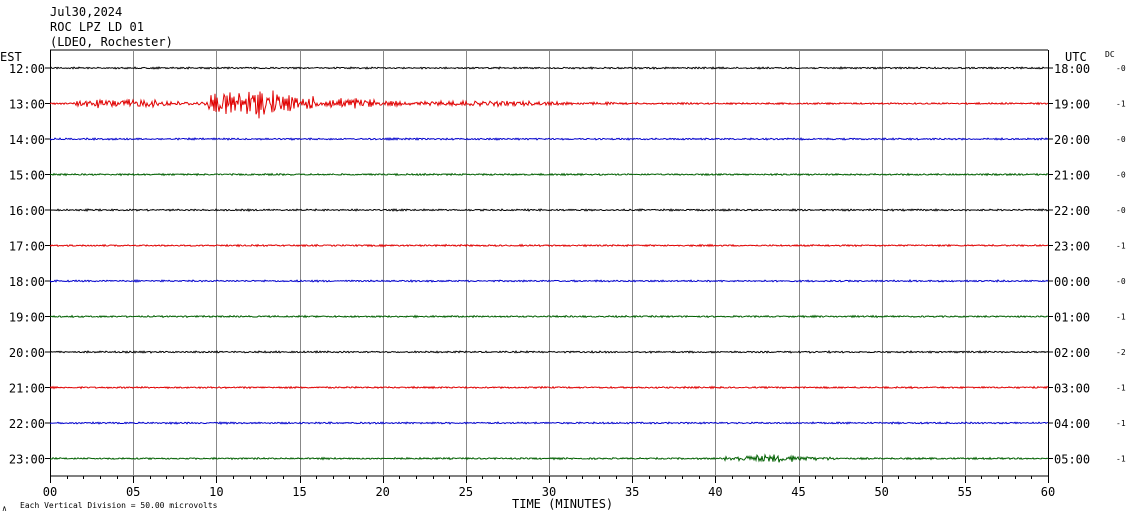  I want to click on x-tick-label: 55, so click(965, 492).